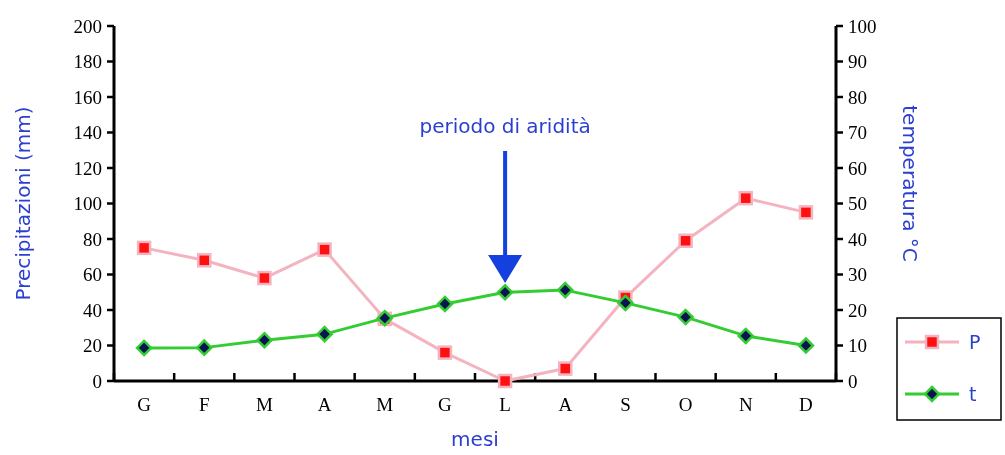 This screenshot has height=455, width=1005. I want to click on y2-tick-label: 40, so click(857, 239).